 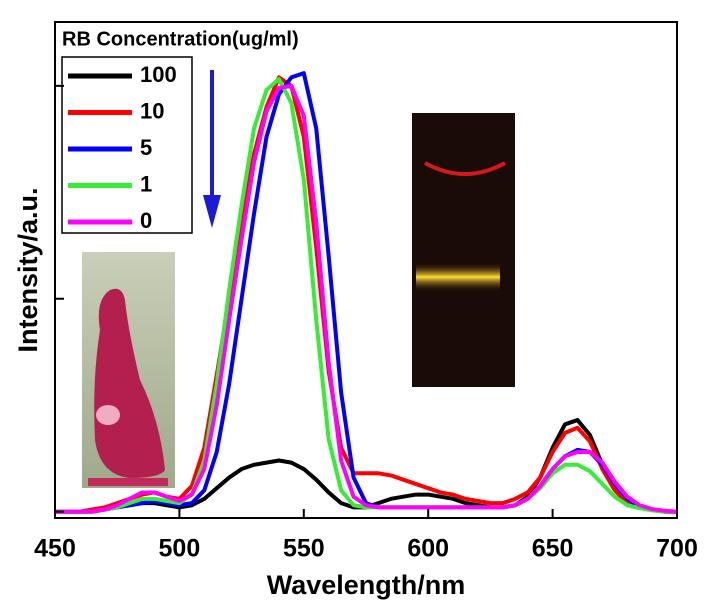 What do you see at coordinates (158, 74) in the screenshot?
I see `legend-label: 100` at bounding box center [158, 74].